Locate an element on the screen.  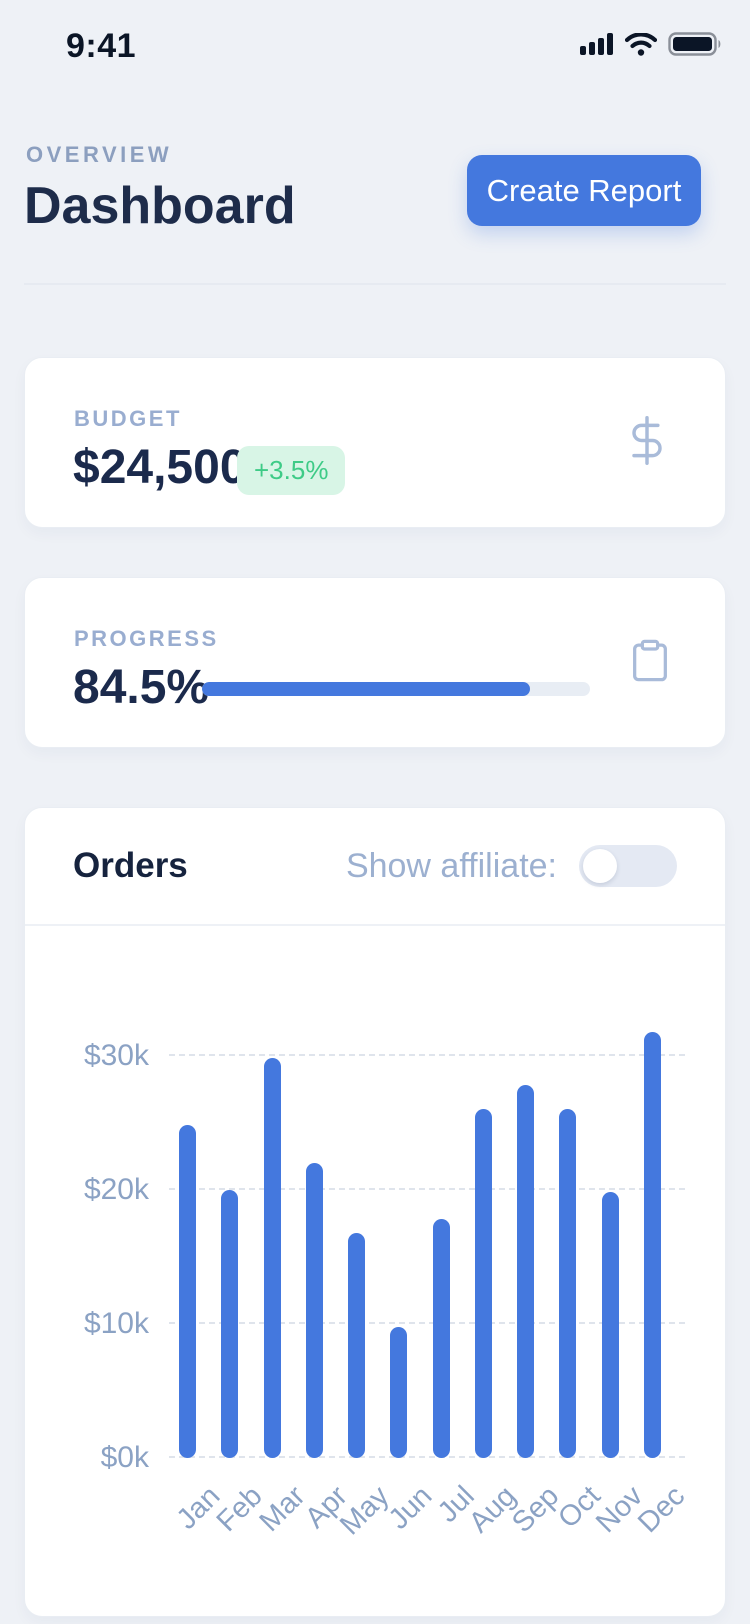
budget-card: BUDGET $24,500 +3.5% is located at coordinates (375, 442).